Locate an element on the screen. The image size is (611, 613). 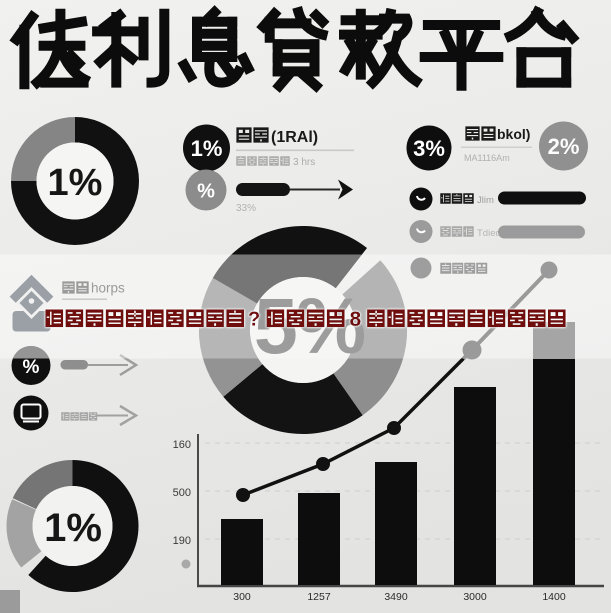
svg-text: 1257 is located at coordinates (319, 597).